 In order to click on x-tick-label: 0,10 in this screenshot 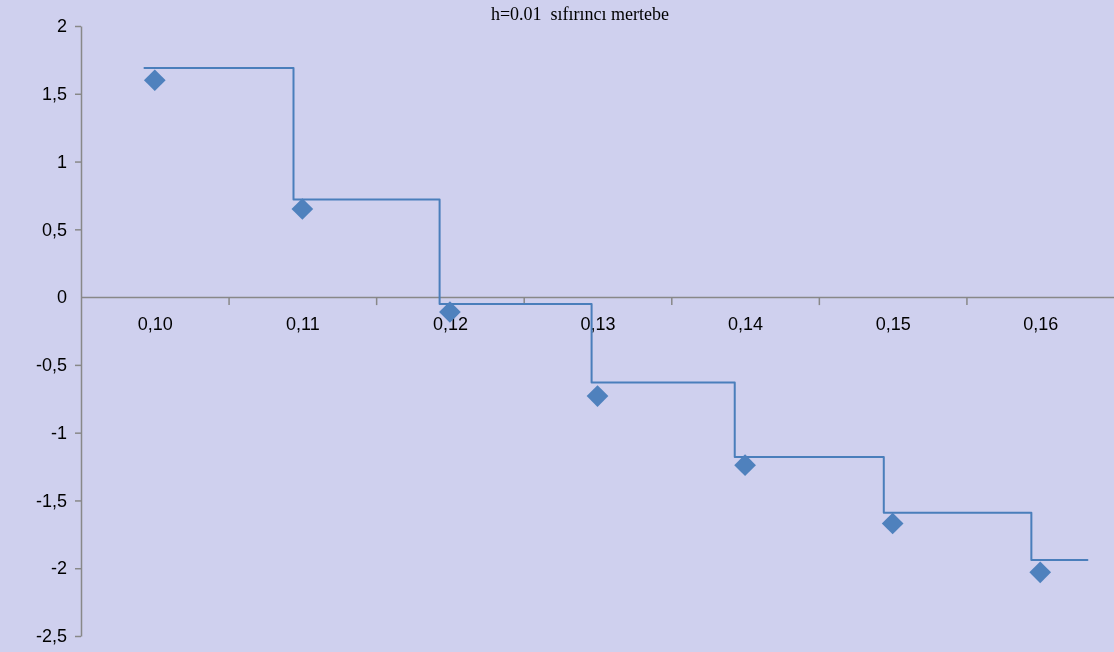, I will do `click(155, 323)`.